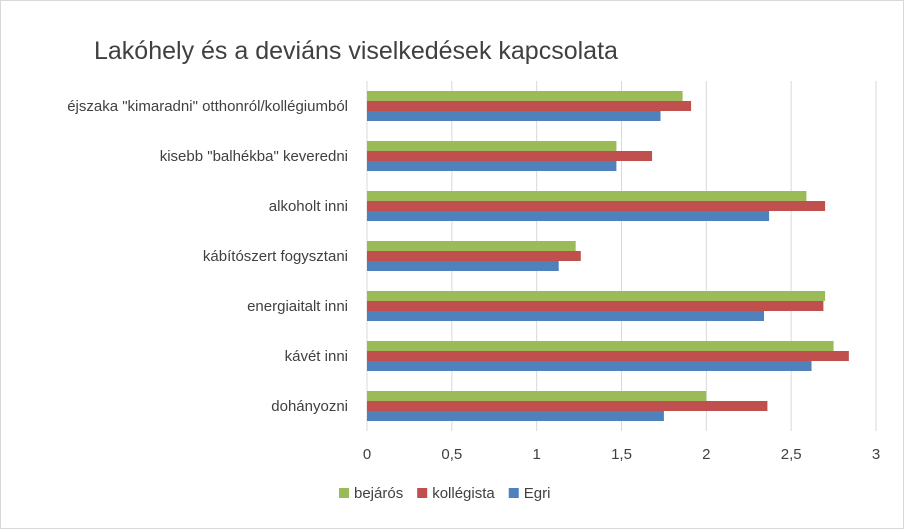  Describe the element at coordinates (254, 156) in the screenshot. I see `category-label: kisebb "balhékba" keveredni` at that location.